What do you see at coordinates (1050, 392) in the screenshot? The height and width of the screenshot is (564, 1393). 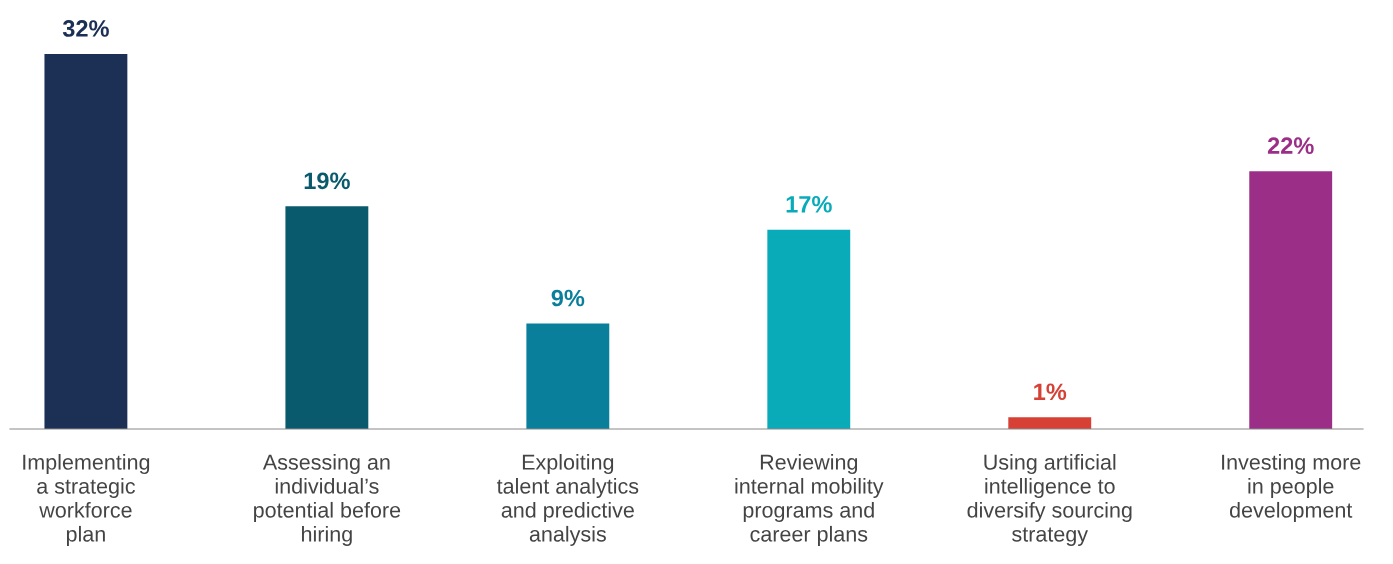 I see `data-label: 1%` at bounding box center [1050, 392].